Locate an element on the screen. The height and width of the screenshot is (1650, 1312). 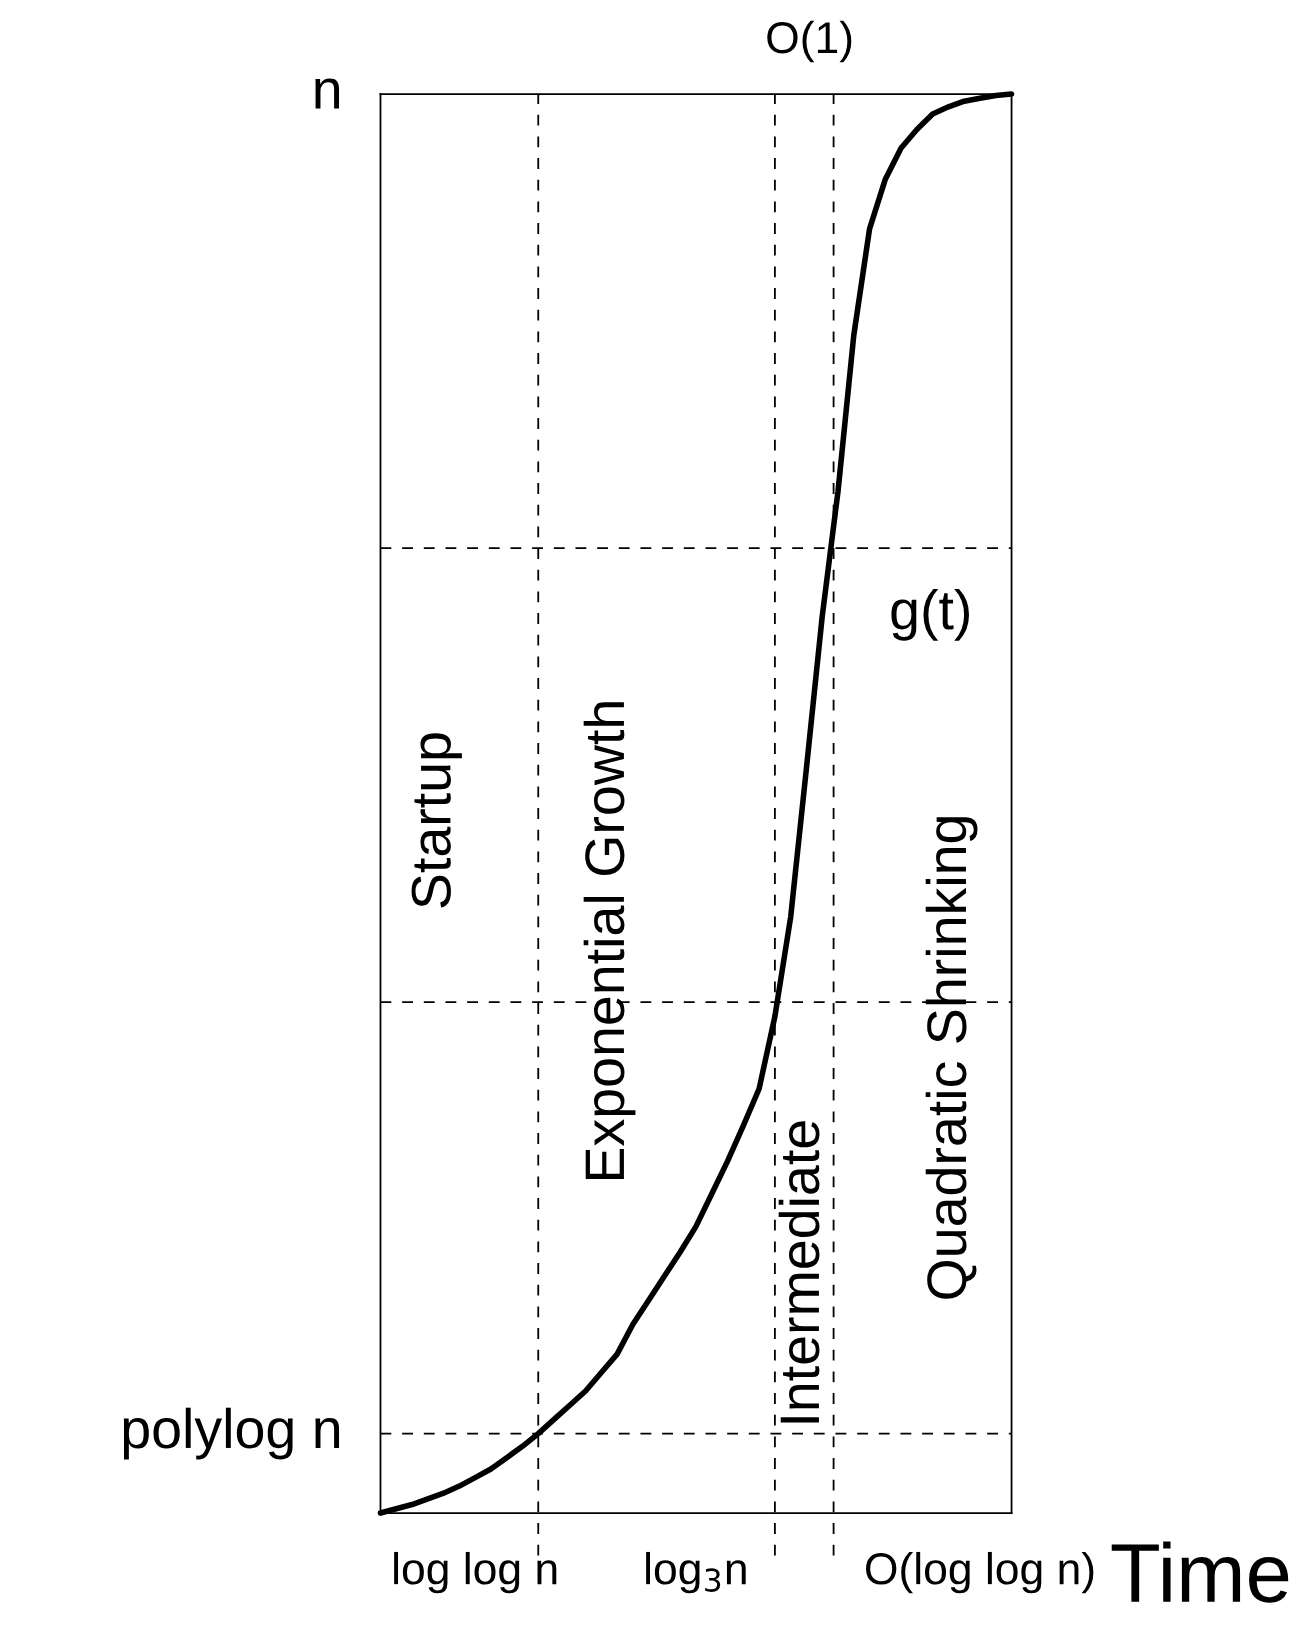
x-tick-label: O(log log n) is located at coordinates (980, 1572).